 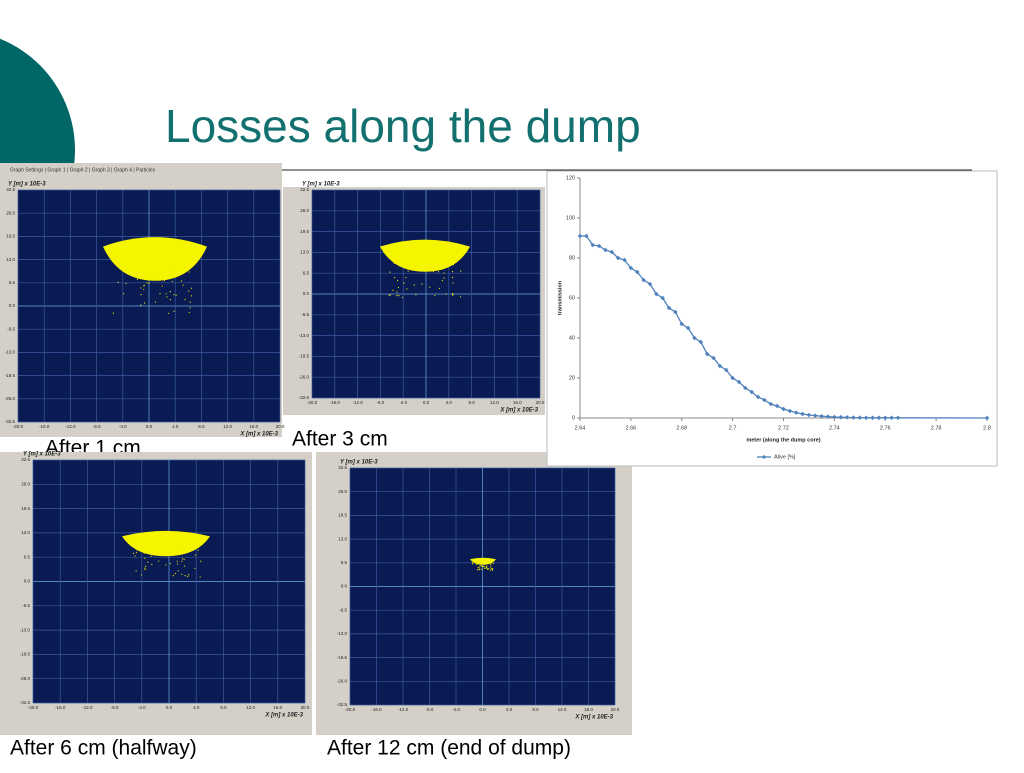 What do you see at coordinates (277, 707) in the screenshot?
I see `x-tick-label: 16.0` at bounding box center [277, 707].